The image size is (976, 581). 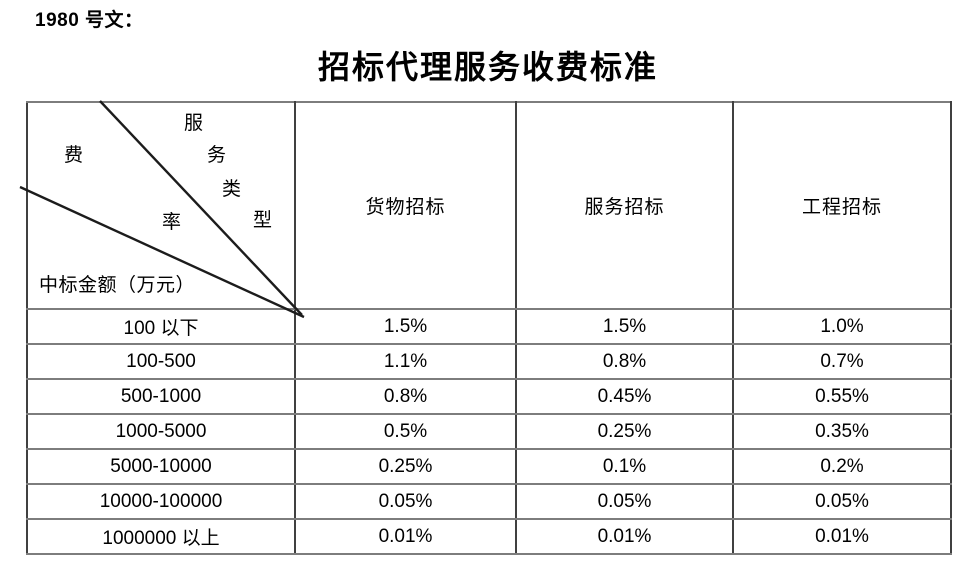 I want to click on column-header-services: 服务招标, so click(x=624, y=205).